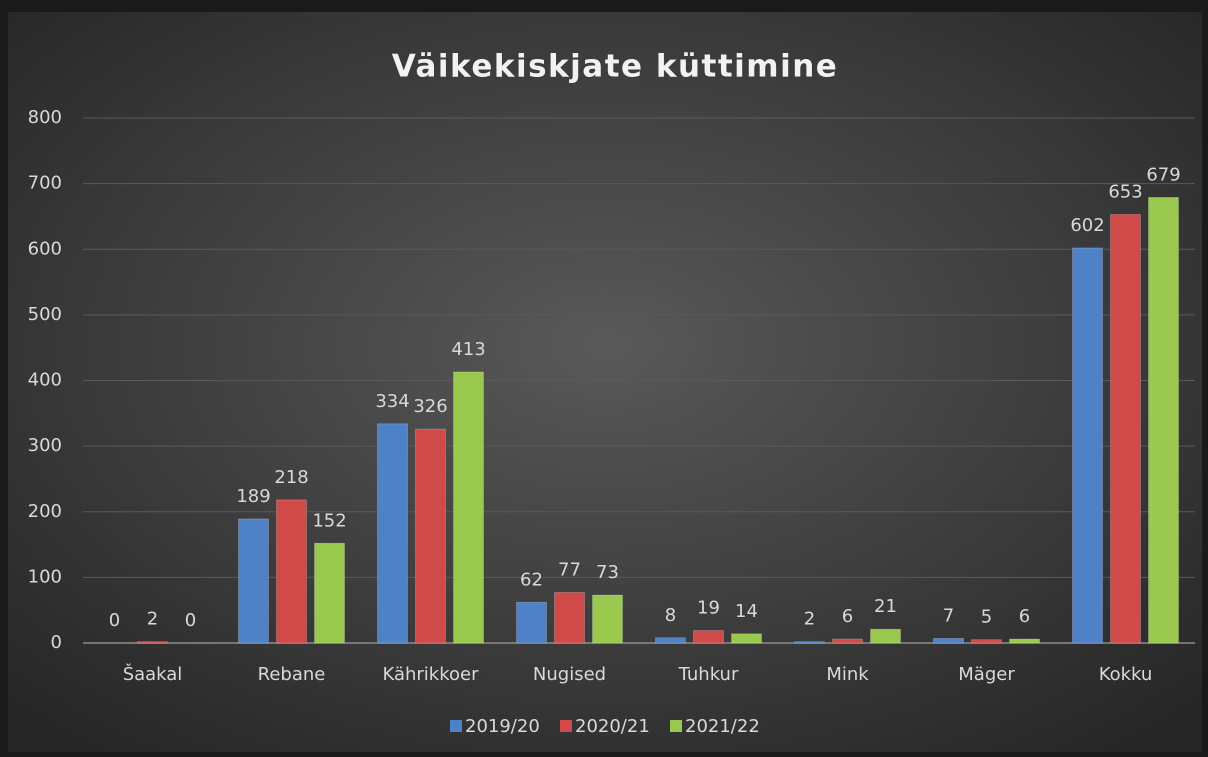 This screenshot has width=1208, height=757. What do you see at coordinates (430, 406) in the screenshot?
I see `data-label: 326` at bounding box center [430, 406].